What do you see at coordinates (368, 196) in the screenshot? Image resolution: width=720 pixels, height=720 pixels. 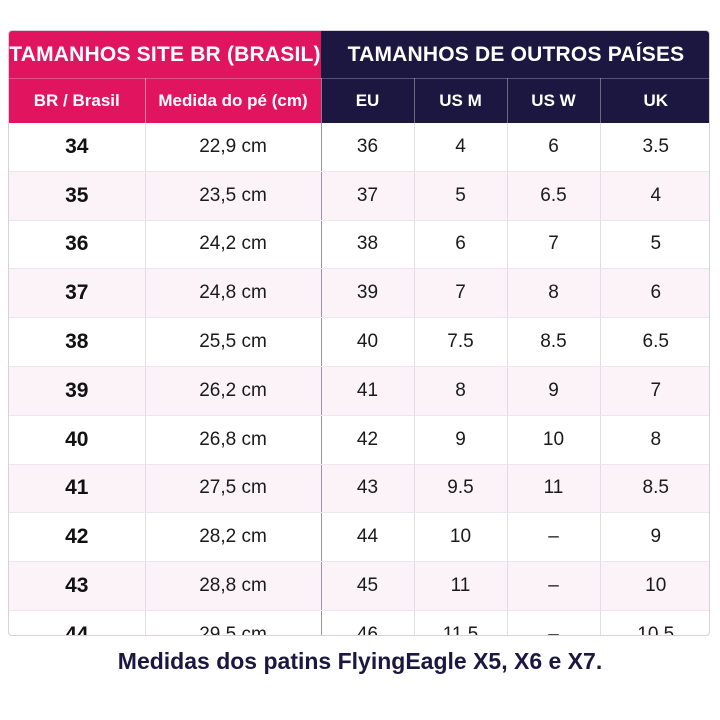 I see `cell-eu-size: 37` at bounding box center [368, 196].